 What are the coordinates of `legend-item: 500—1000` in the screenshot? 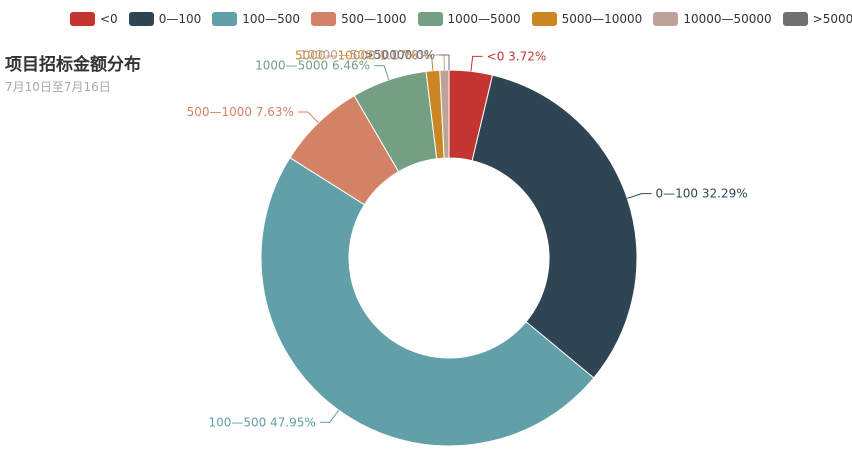 It's located at (359, 19).